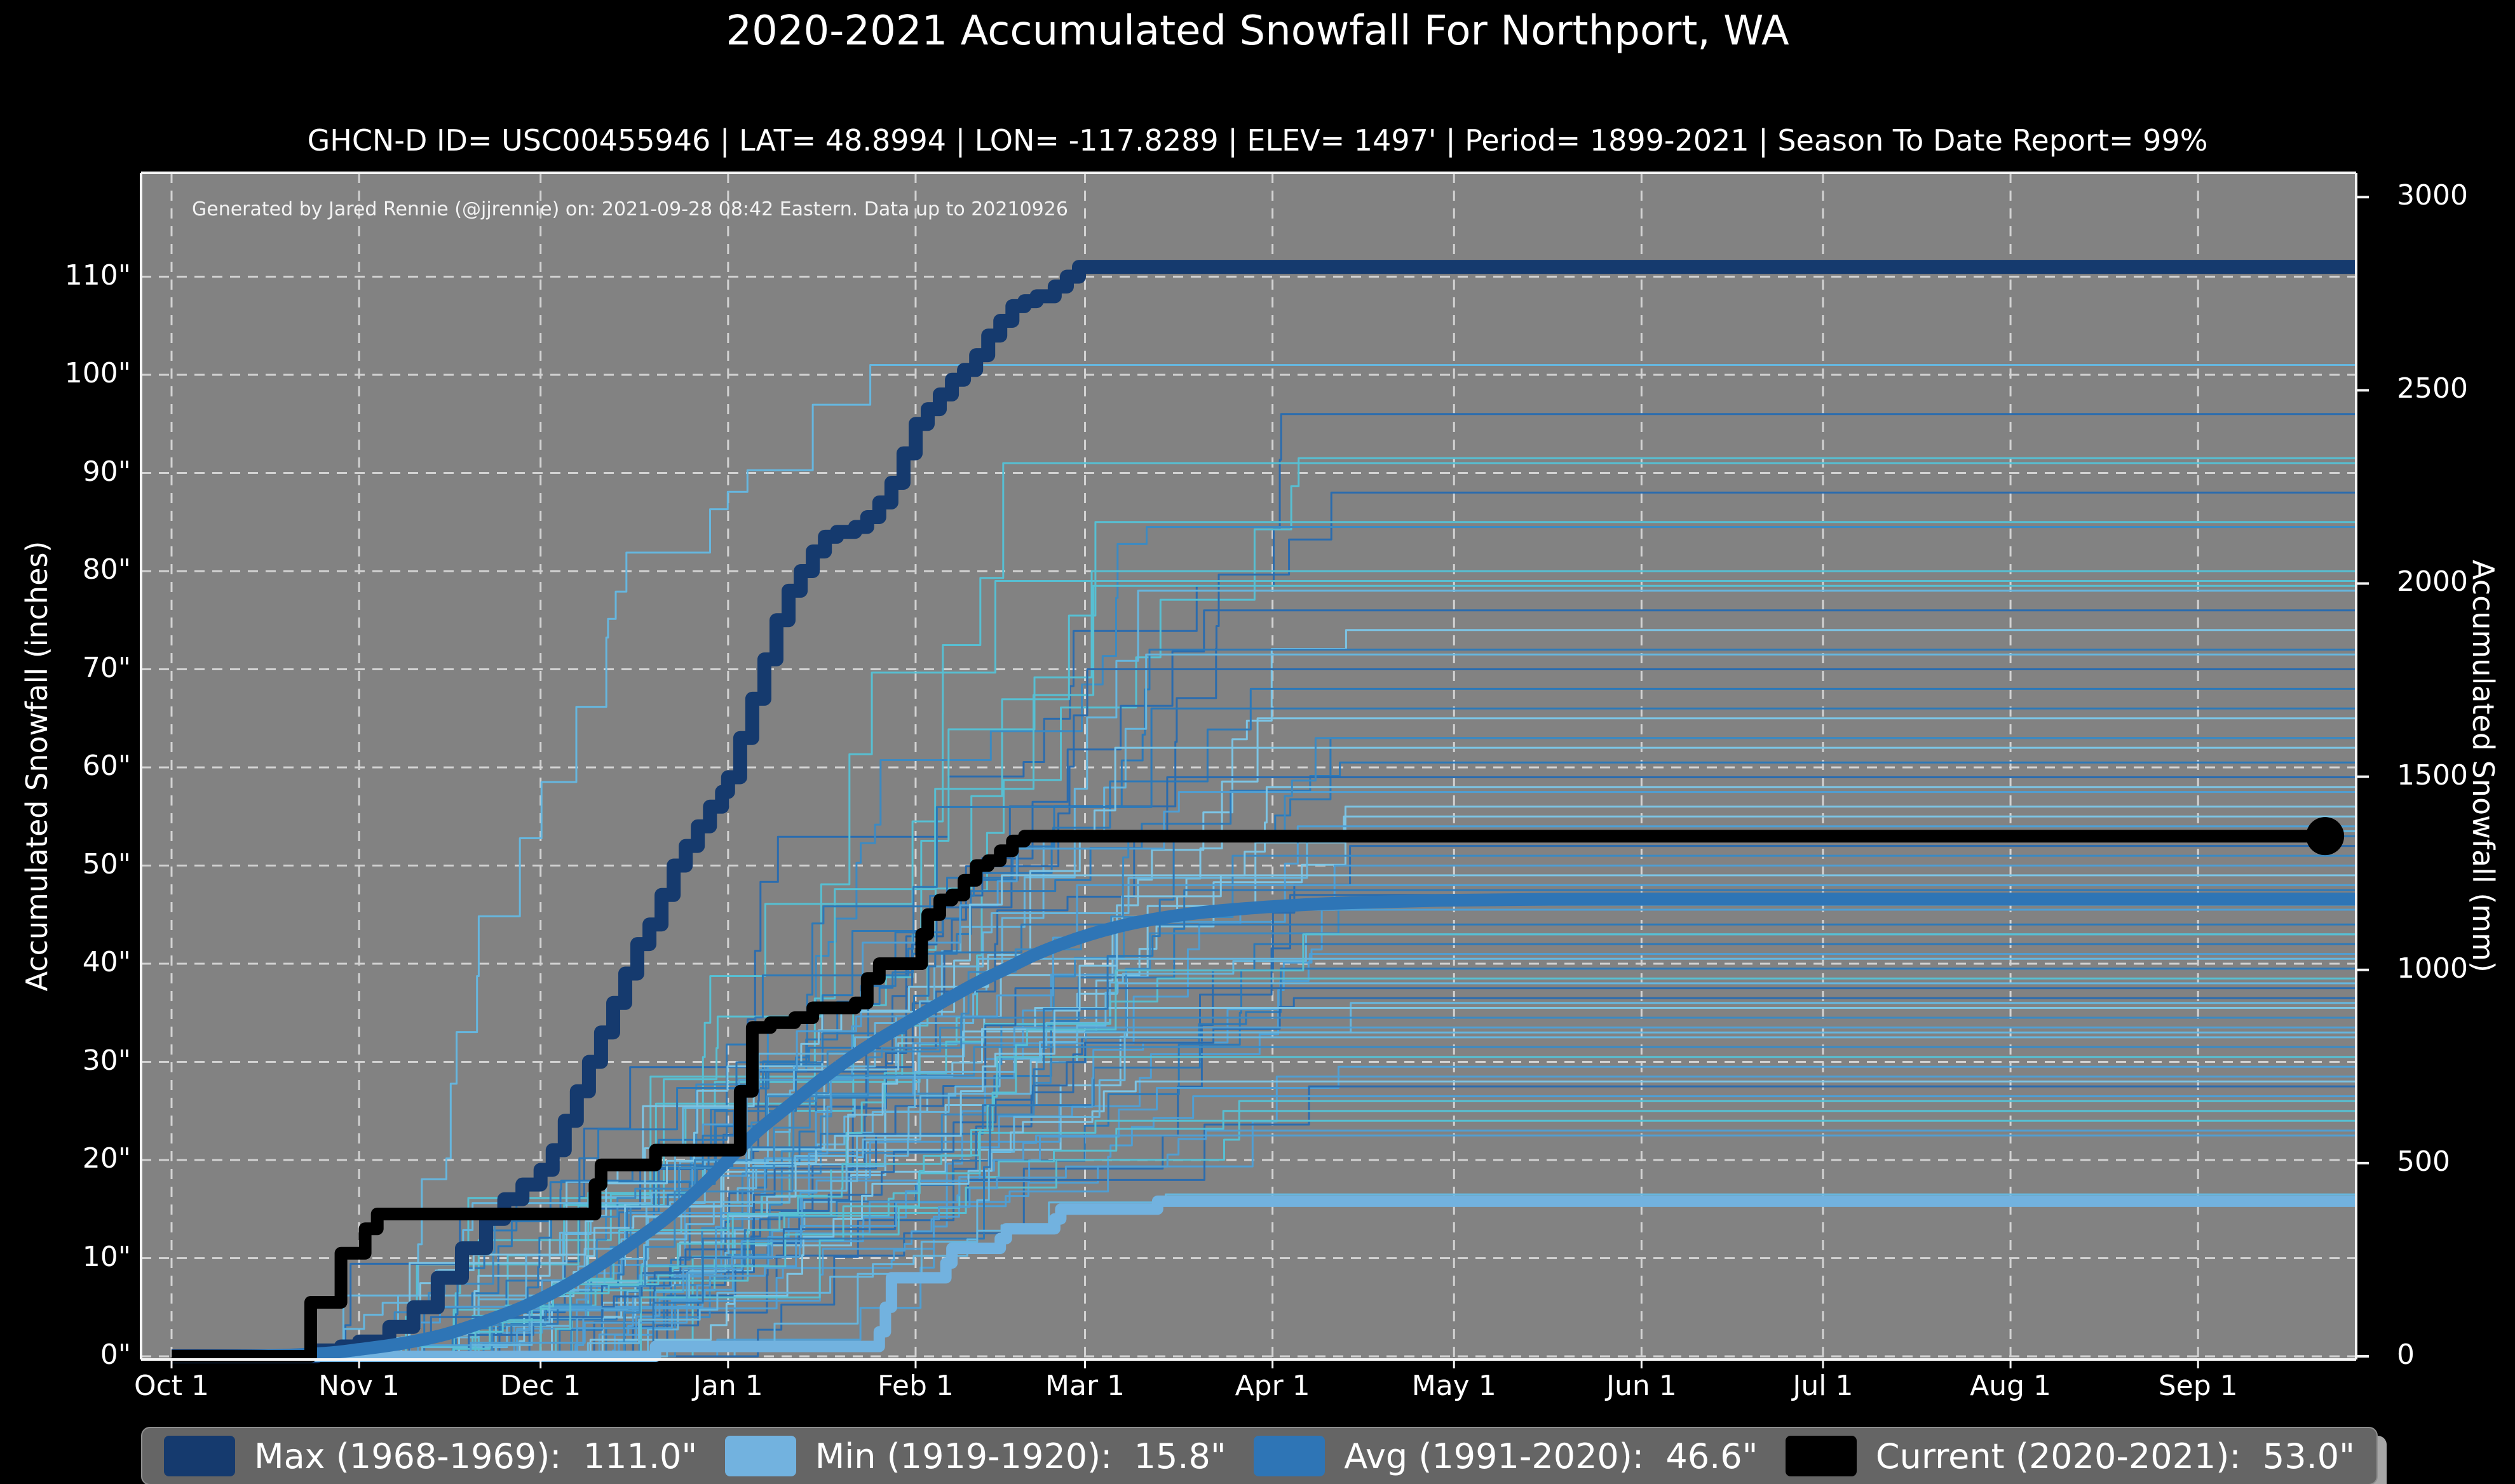 The height and width of the screenshot is (1484, 2515). What do you see at coordinates (2423, 1161) in the screenshot?
I see `y-tick-right-500: 500` at bounding box center [2423, 1161].